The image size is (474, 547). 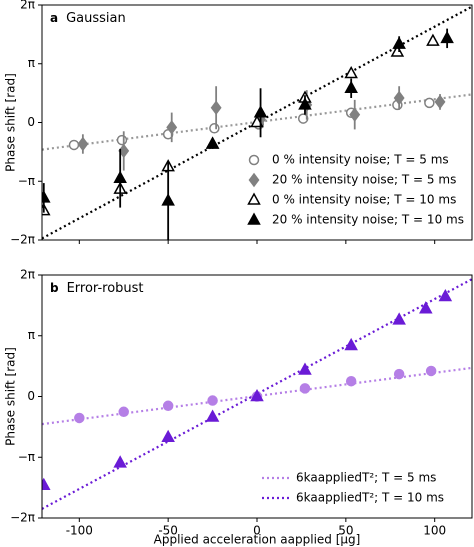 What do you see at coordinates (368, 220) in the screenshot?
I see `legend-label: 20 % intensity noise; T = 10 ms` at bounding box center [368, 220].